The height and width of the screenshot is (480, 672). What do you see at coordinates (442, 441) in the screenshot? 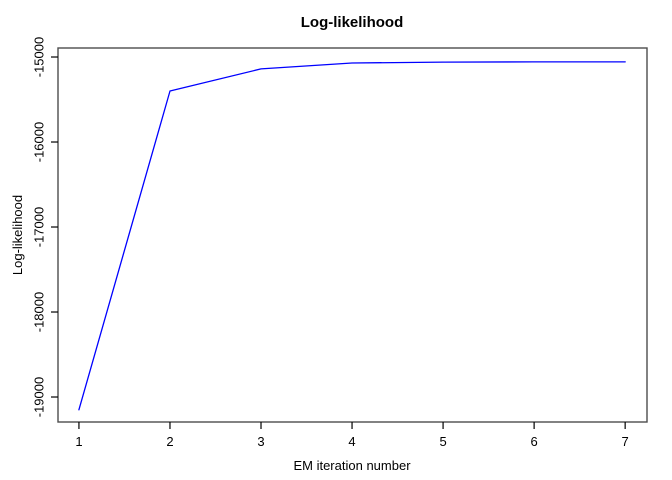
I see `x-tick-label: 5` at bounding box center [442, 441].